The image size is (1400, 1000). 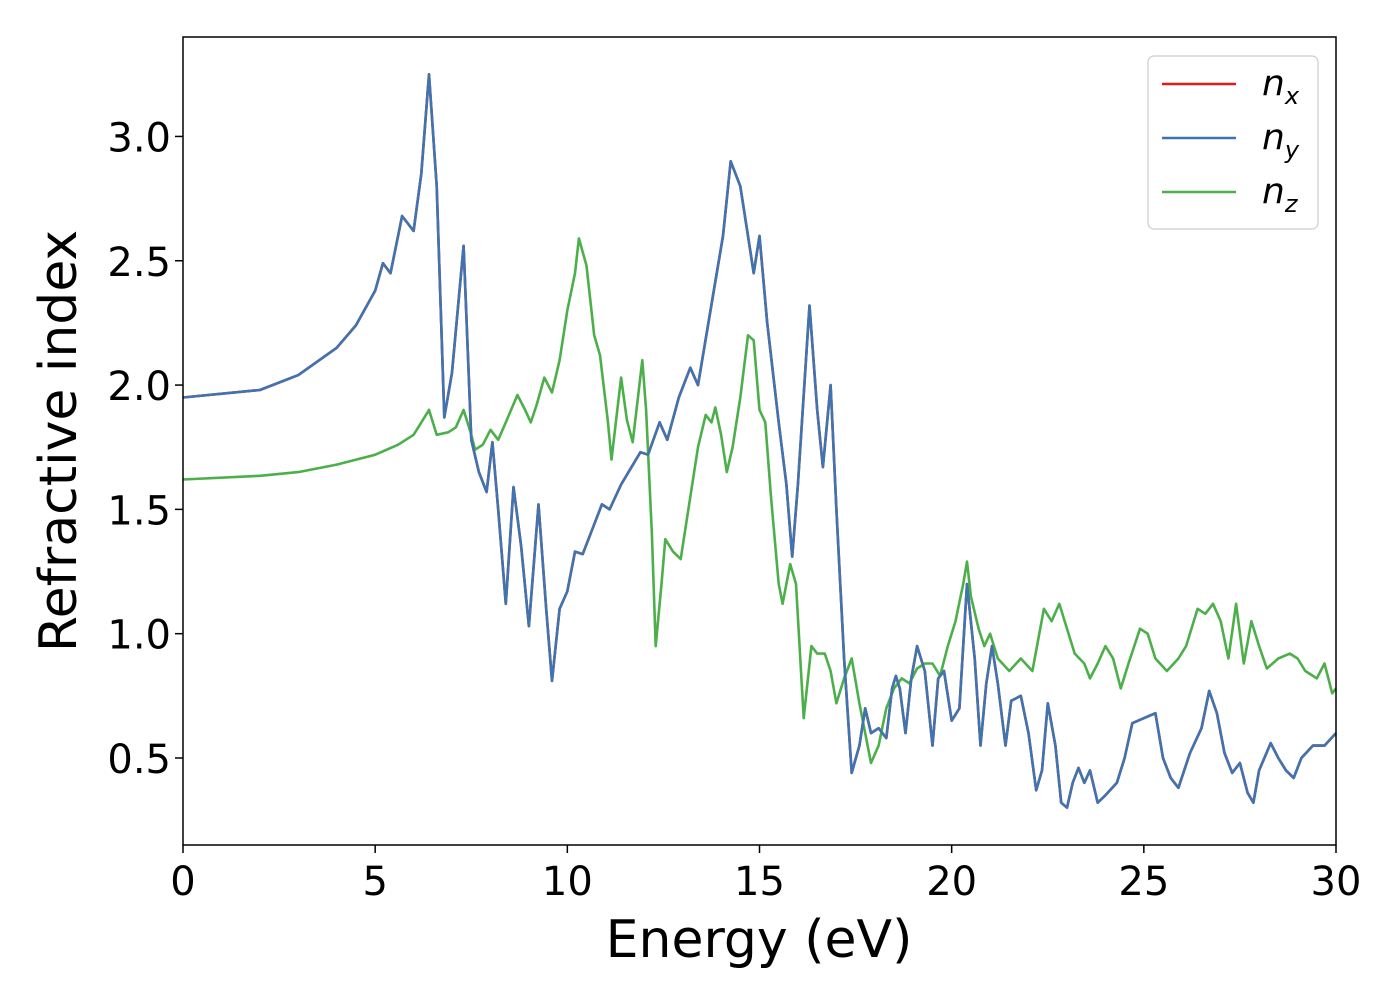 I want to click on x-tick-label: 20, so click(x=951, y=882).